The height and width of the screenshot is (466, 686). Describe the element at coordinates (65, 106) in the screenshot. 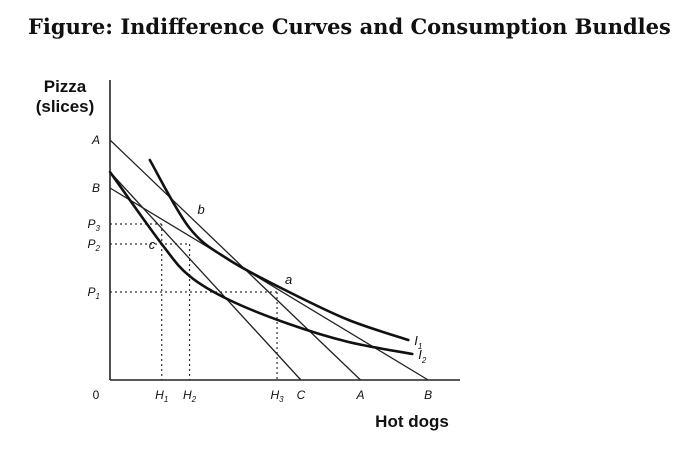

I see `y-axis-label-line2: (slices)` at that location.